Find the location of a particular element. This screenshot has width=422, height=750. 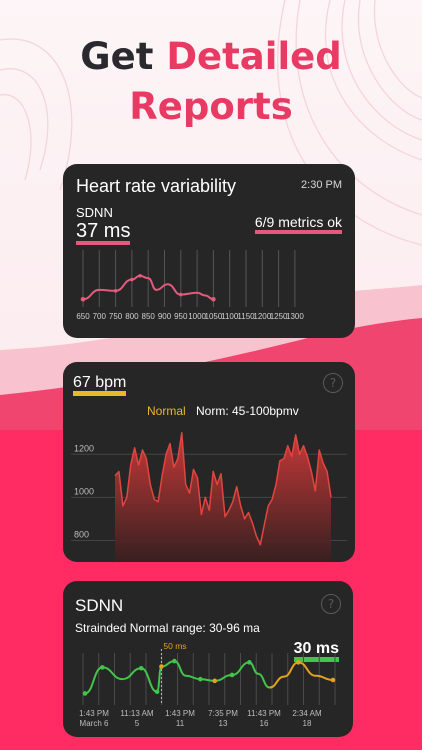

sdnn-marker-label: 50 ms is located at coordinates (174, 646).